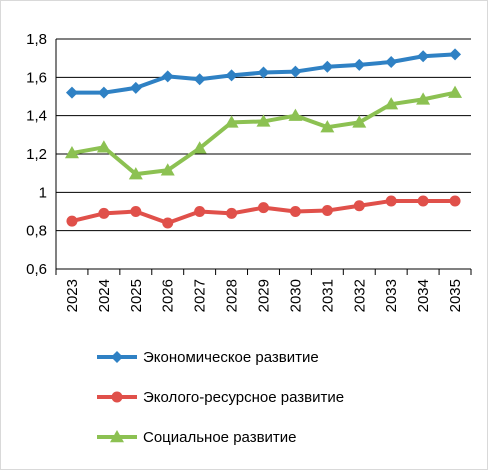  I want to click on x-tick-label: 2027, so click(200, 295).